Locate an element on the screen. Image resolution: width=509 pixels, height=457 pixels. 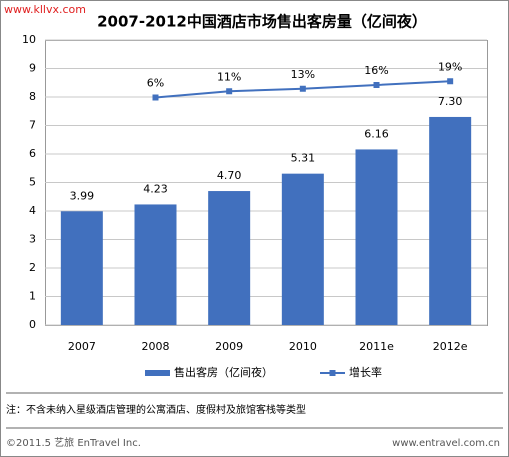
legend-label: 增长率 is located at coordinates (365, 372).